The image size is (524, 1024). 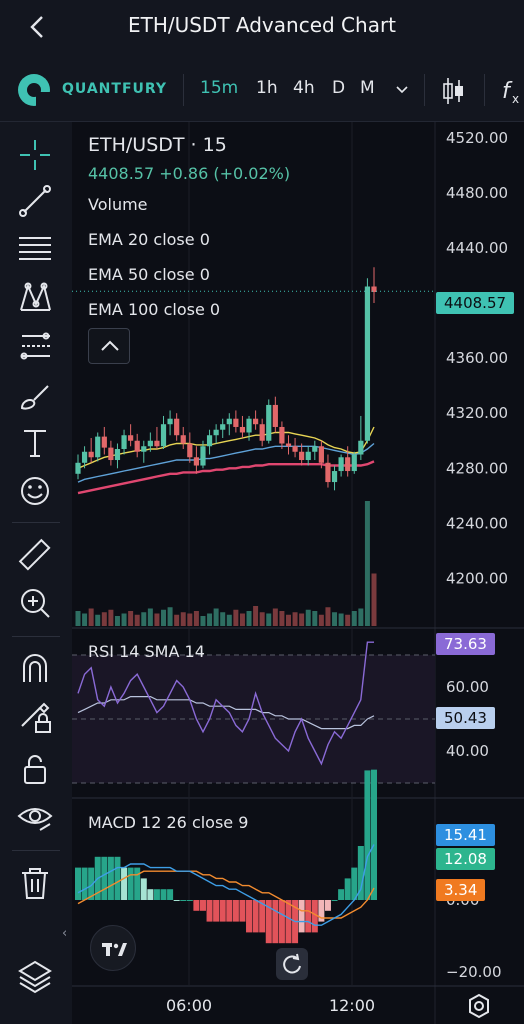 I want to click on zoom-in-icon, so click(x=35, y=603).